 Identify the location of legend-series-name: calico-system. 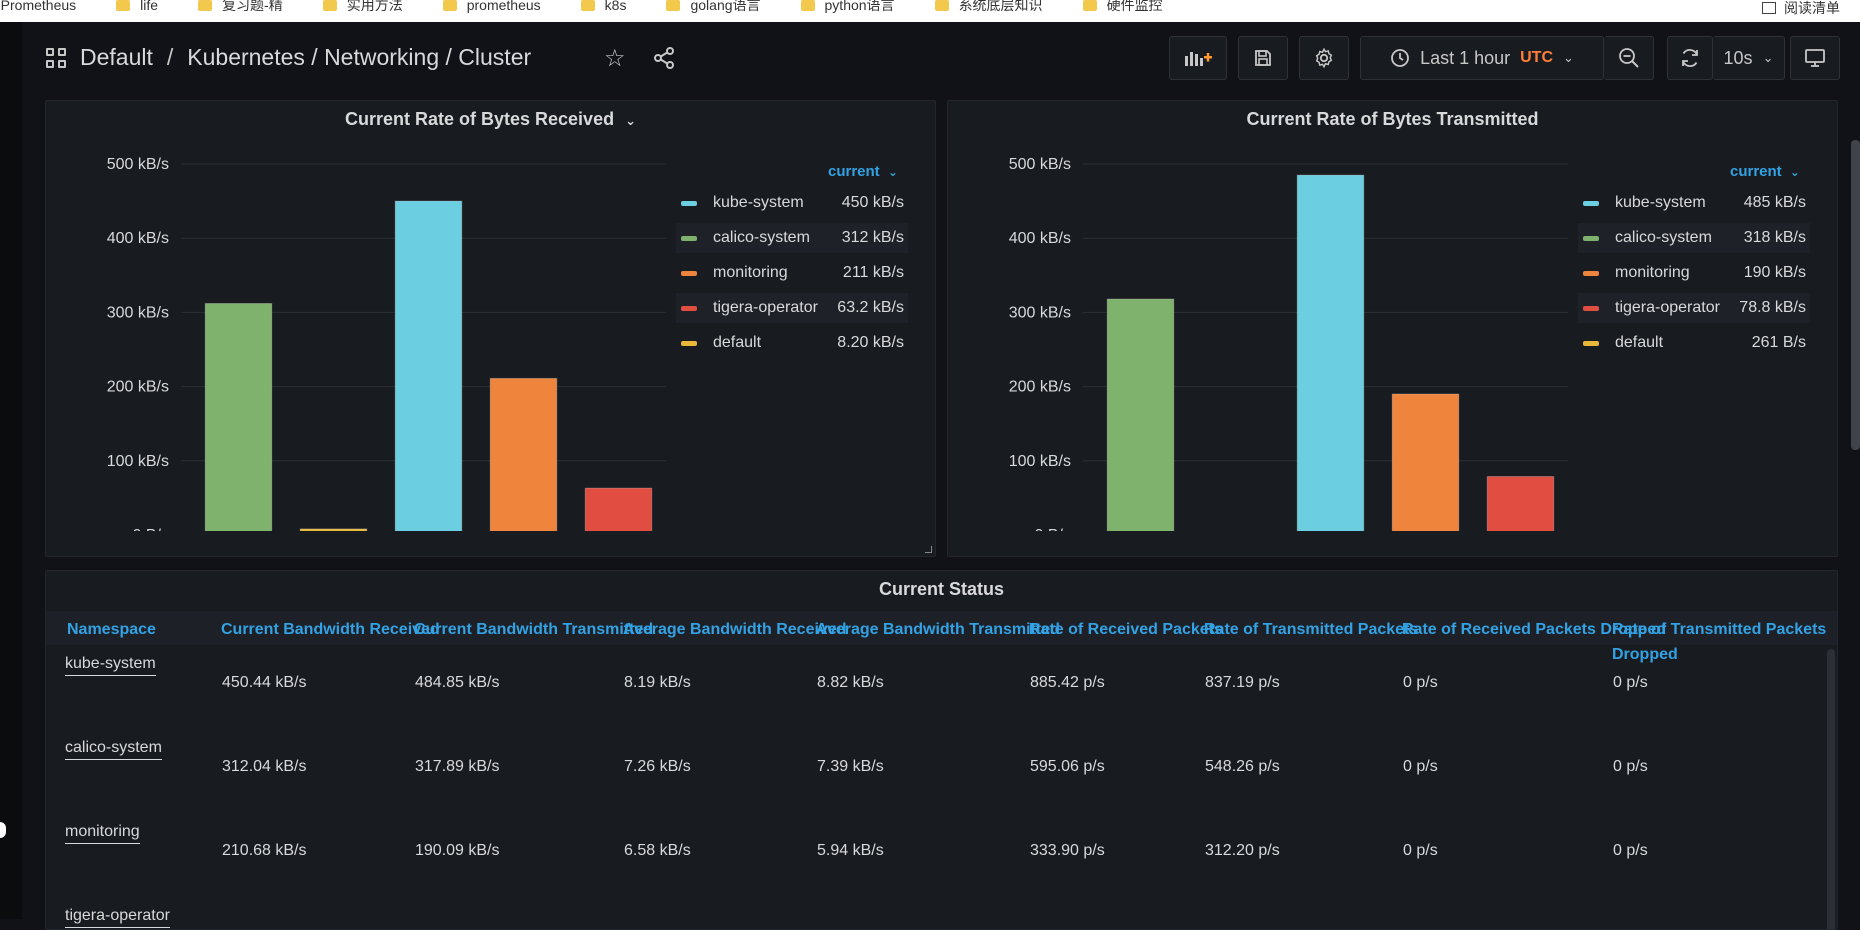
(1663, 237).